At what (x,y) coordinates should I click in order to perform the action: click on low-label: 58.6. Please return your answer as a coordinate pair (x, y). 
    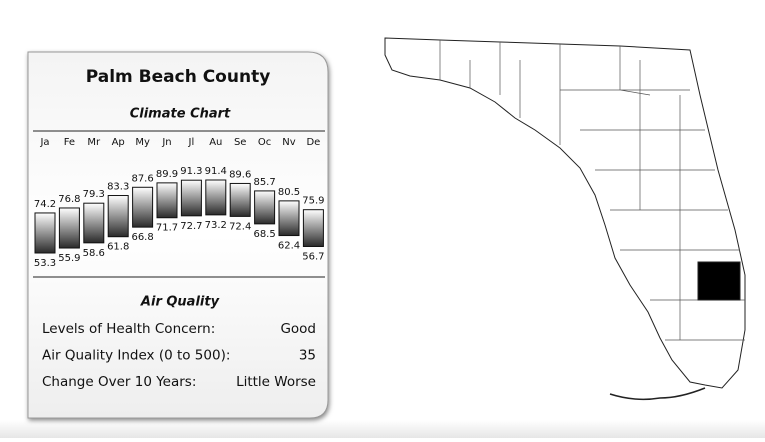
    Looking at the image, I should click on (94, 253).